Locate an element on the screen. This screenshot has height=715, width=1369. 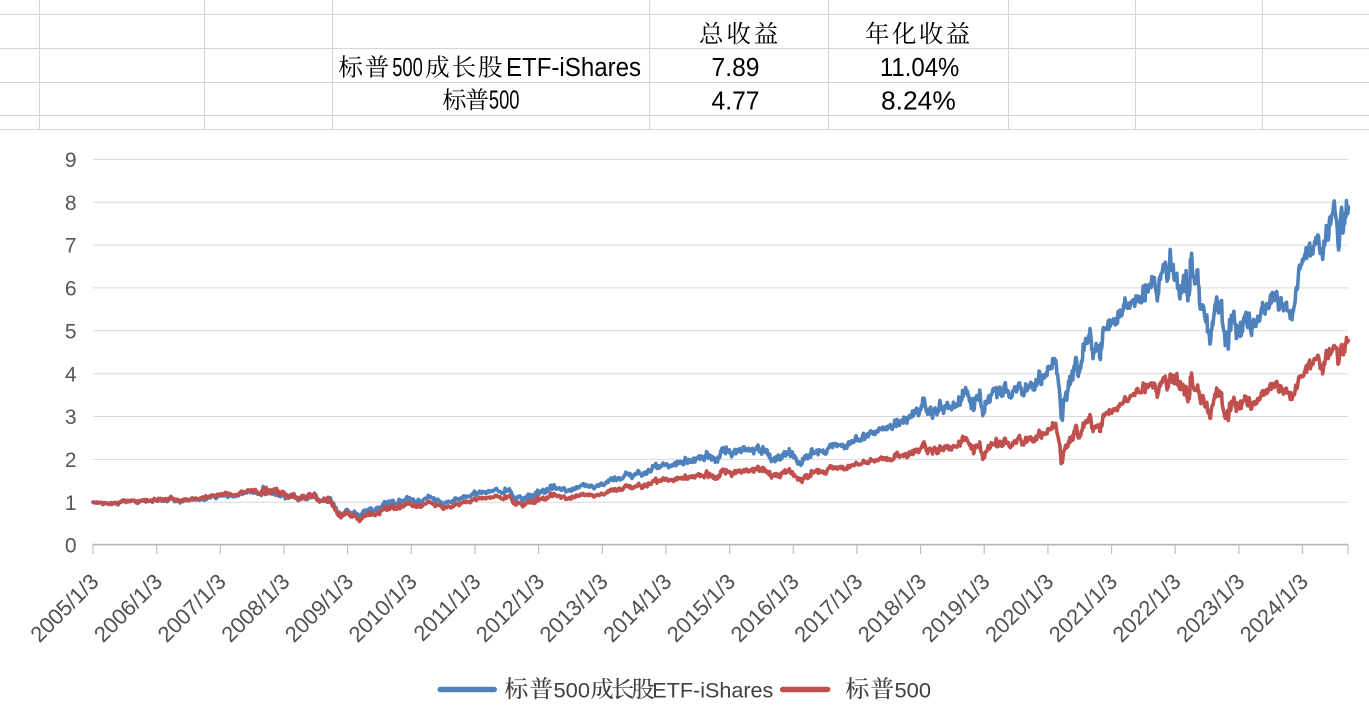
svg-text: 11.04% is located at coordinates (919, 68).